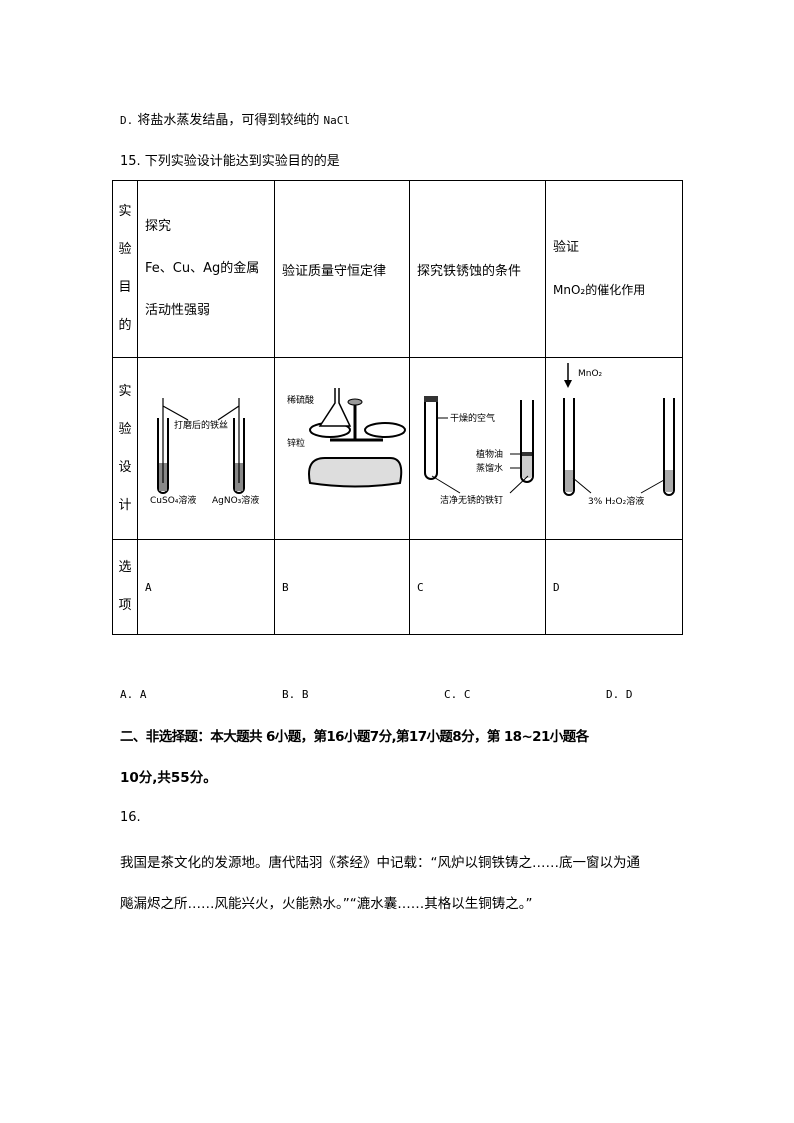 The width and height of the screenshot is (794, 1123). I want to click on label-zinc: 锌粒, so click(296, 443).